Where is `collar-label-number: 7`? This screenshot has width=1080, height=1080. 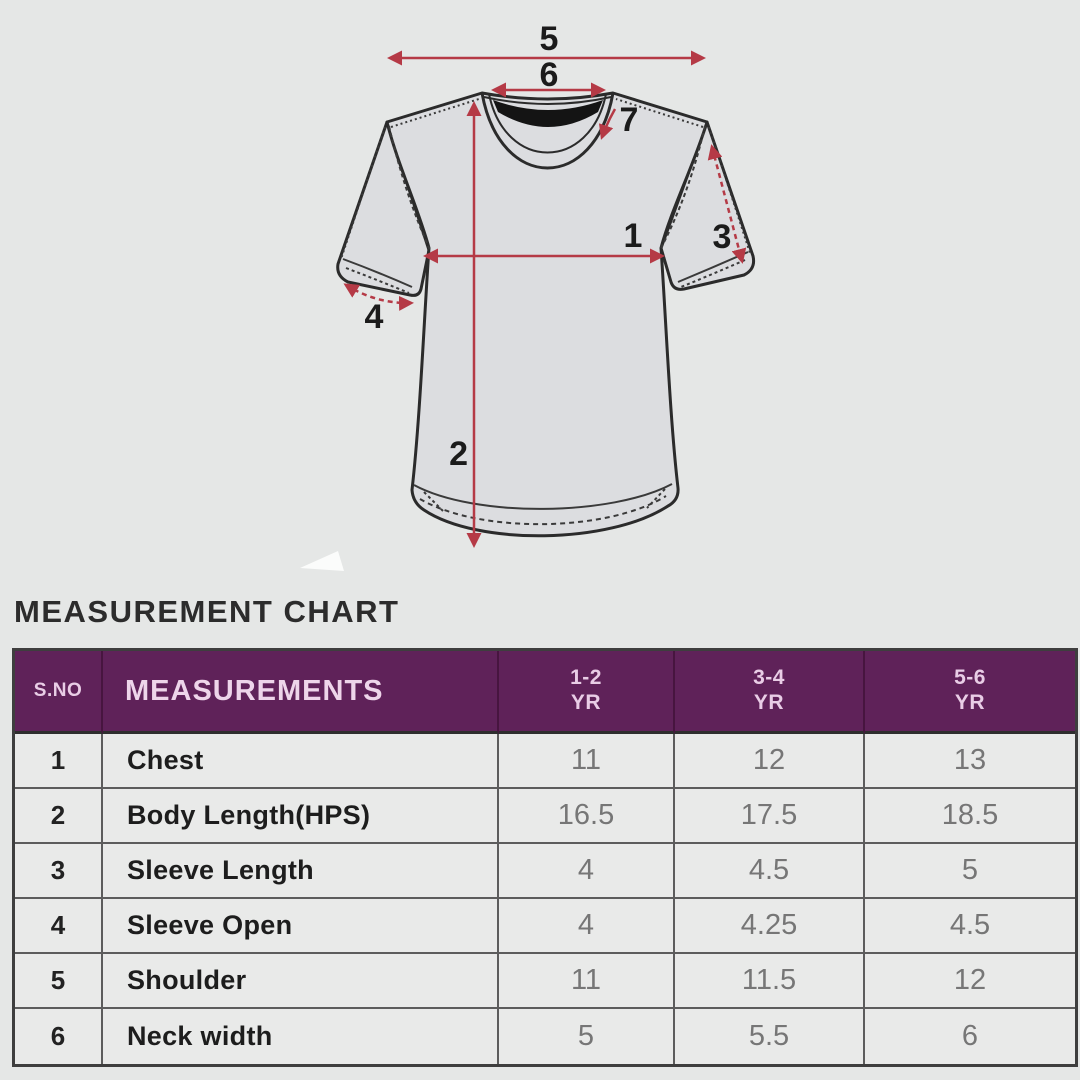 collar-label-number: 7 is located at coordinates (629, 120).